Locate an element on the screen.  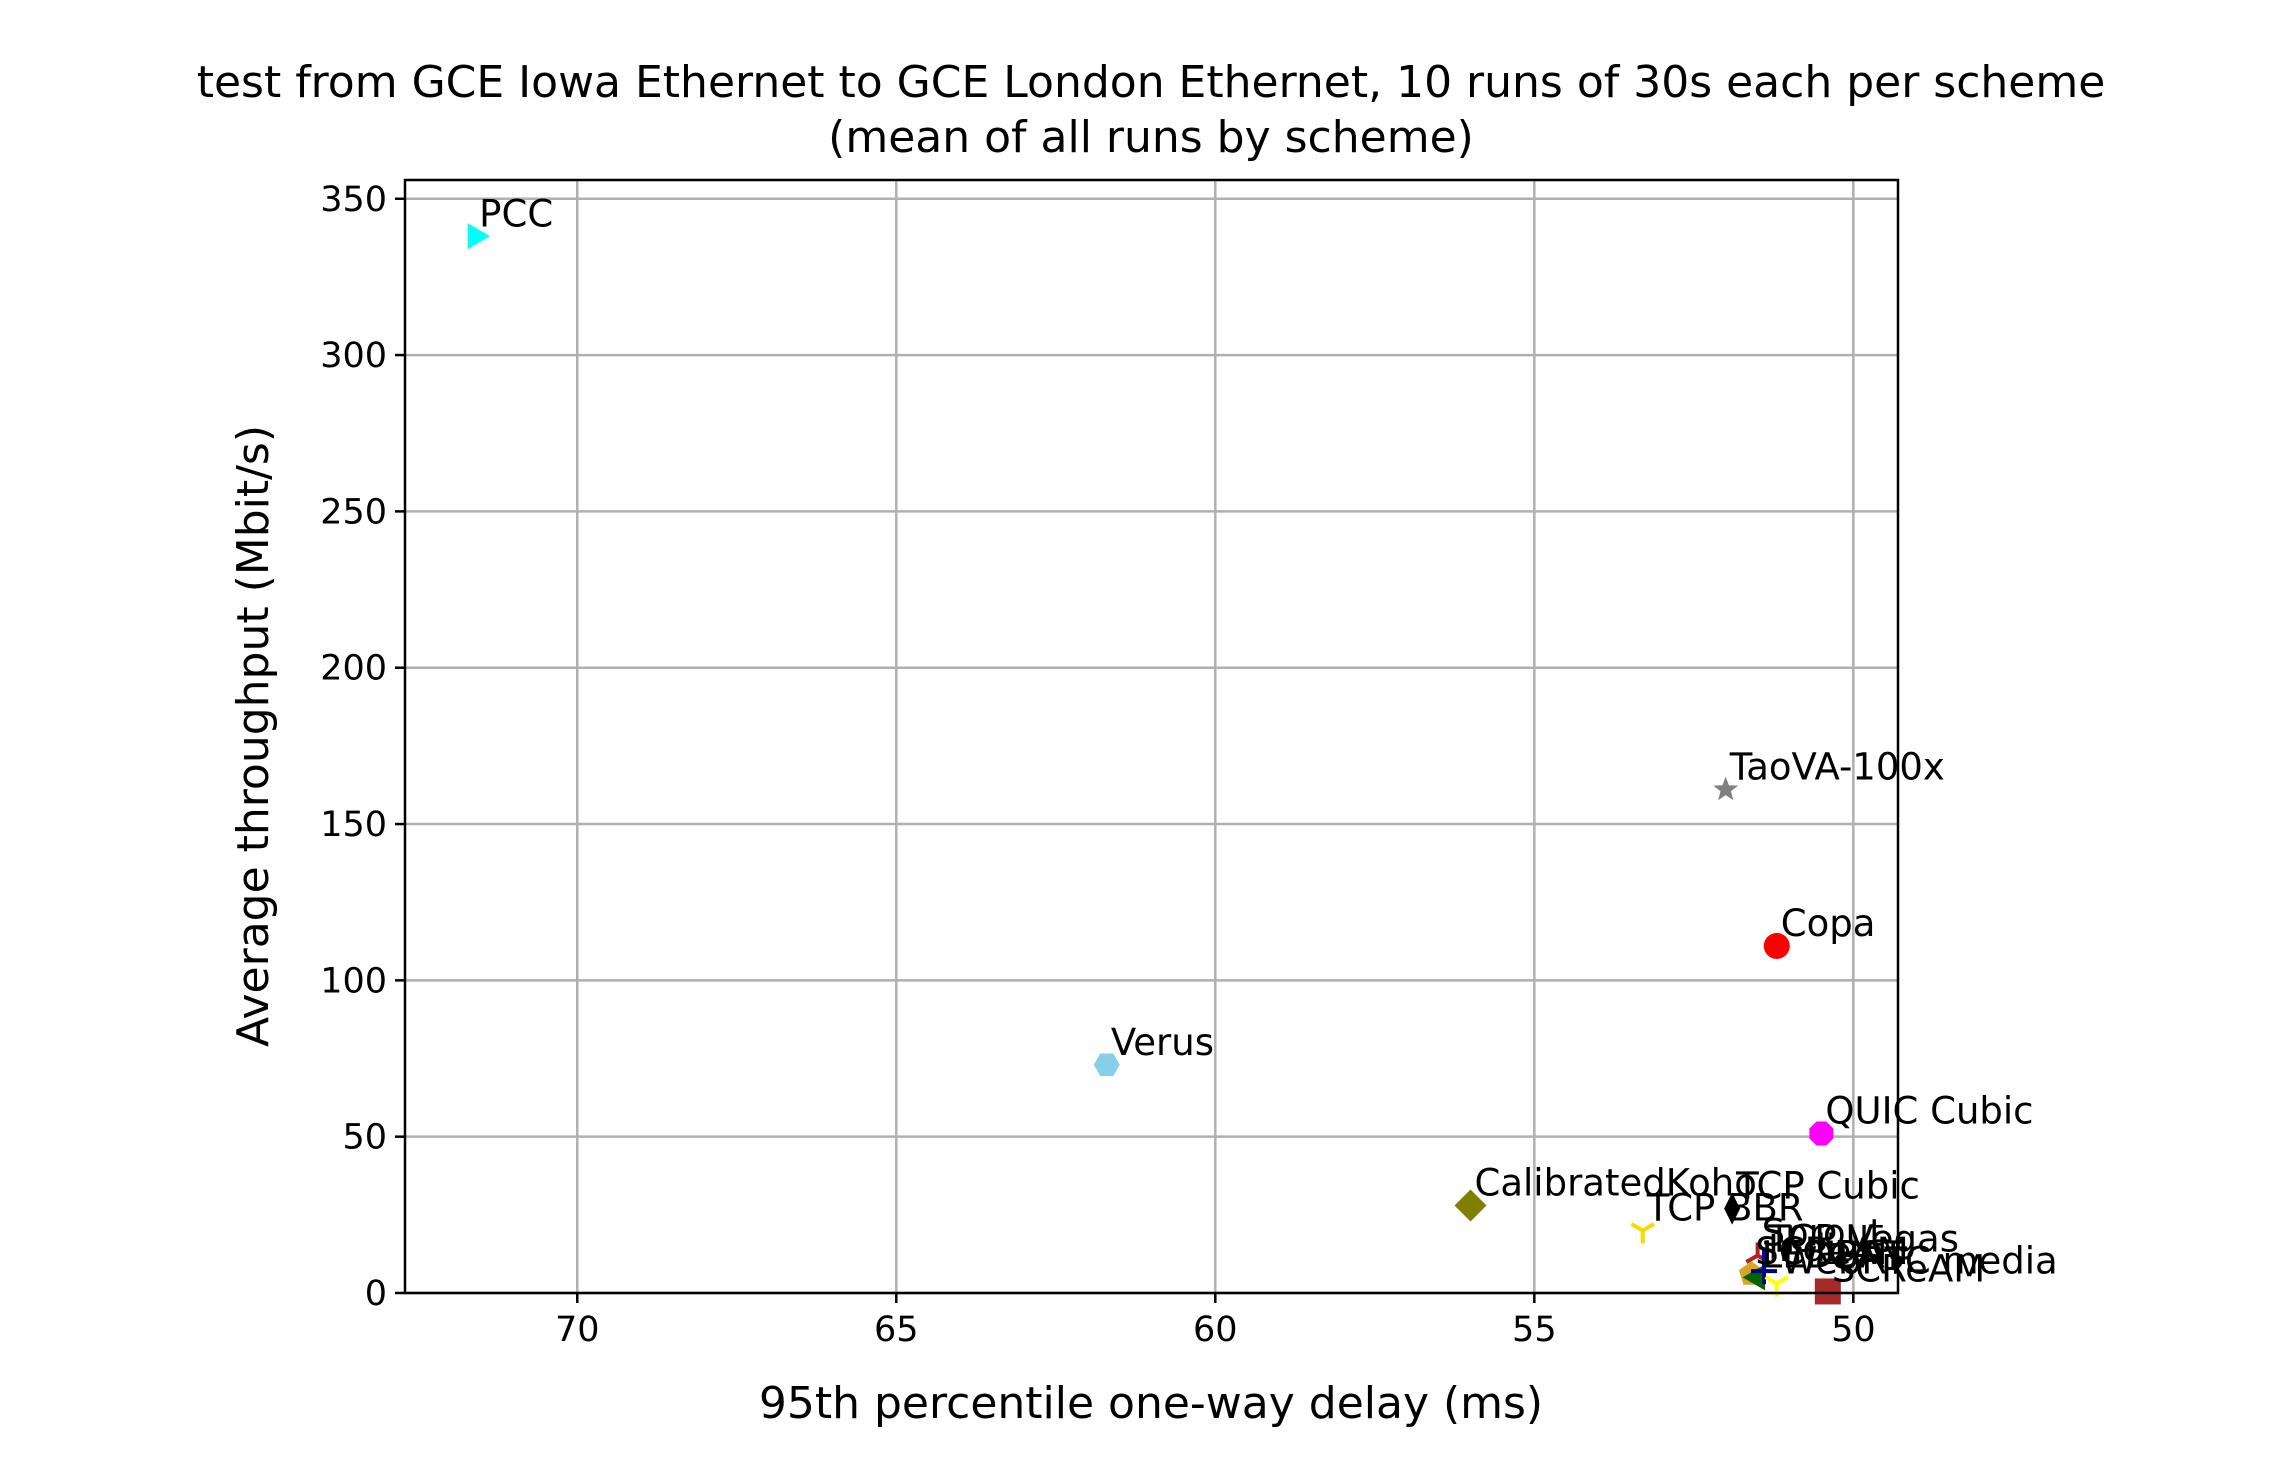
y-tick-label: 0 is located at coordinates (376, 1294).